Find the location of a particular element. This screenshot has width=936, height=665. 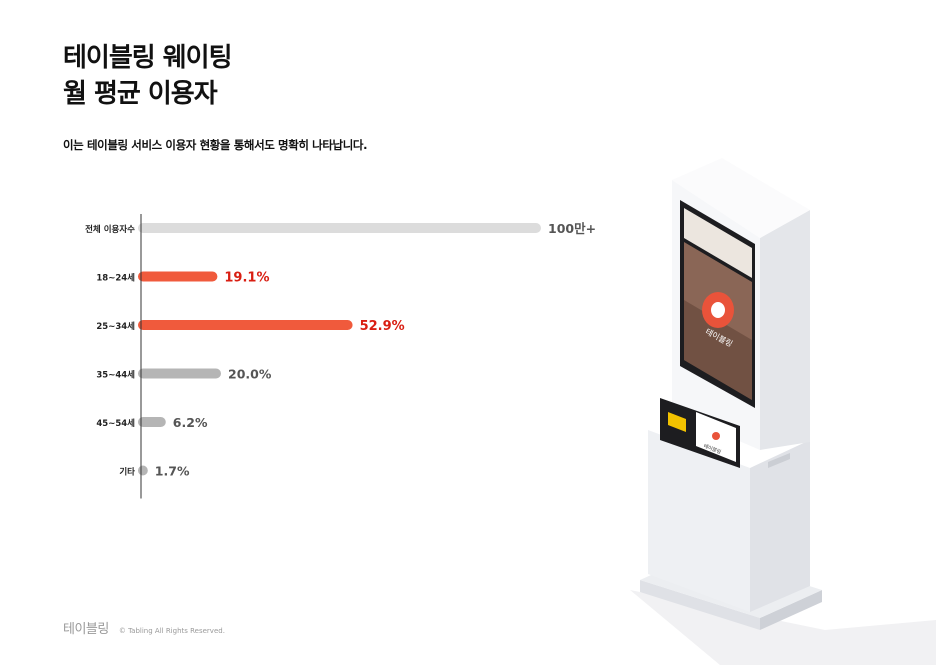

kiosk-base-side is located at coordinates (791, 610).